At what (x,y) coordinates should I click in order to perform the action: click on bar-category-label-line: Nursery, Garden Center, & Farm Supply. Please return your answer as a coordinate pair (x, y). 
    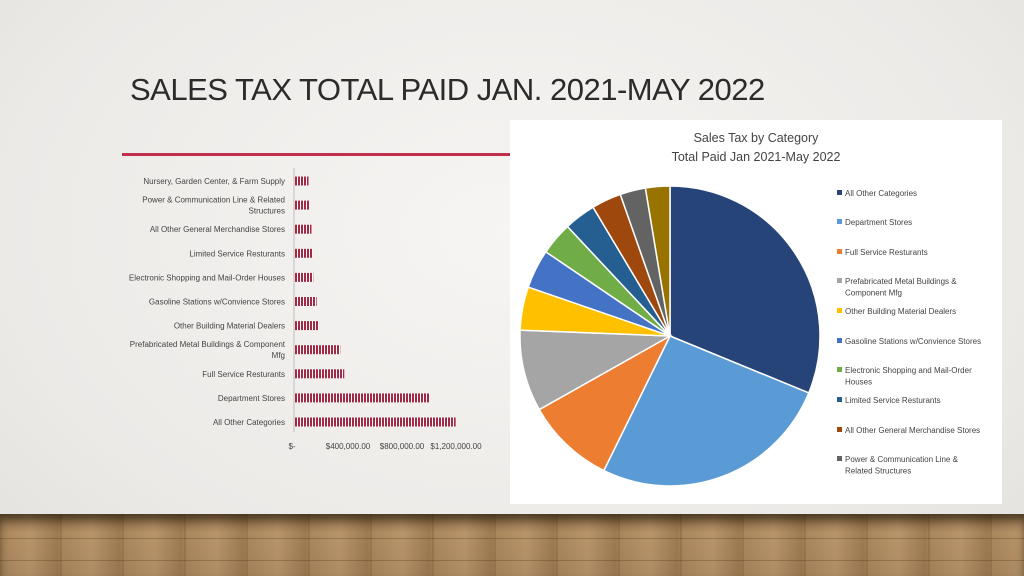
    Looking at the image, I should click on (214, 181).